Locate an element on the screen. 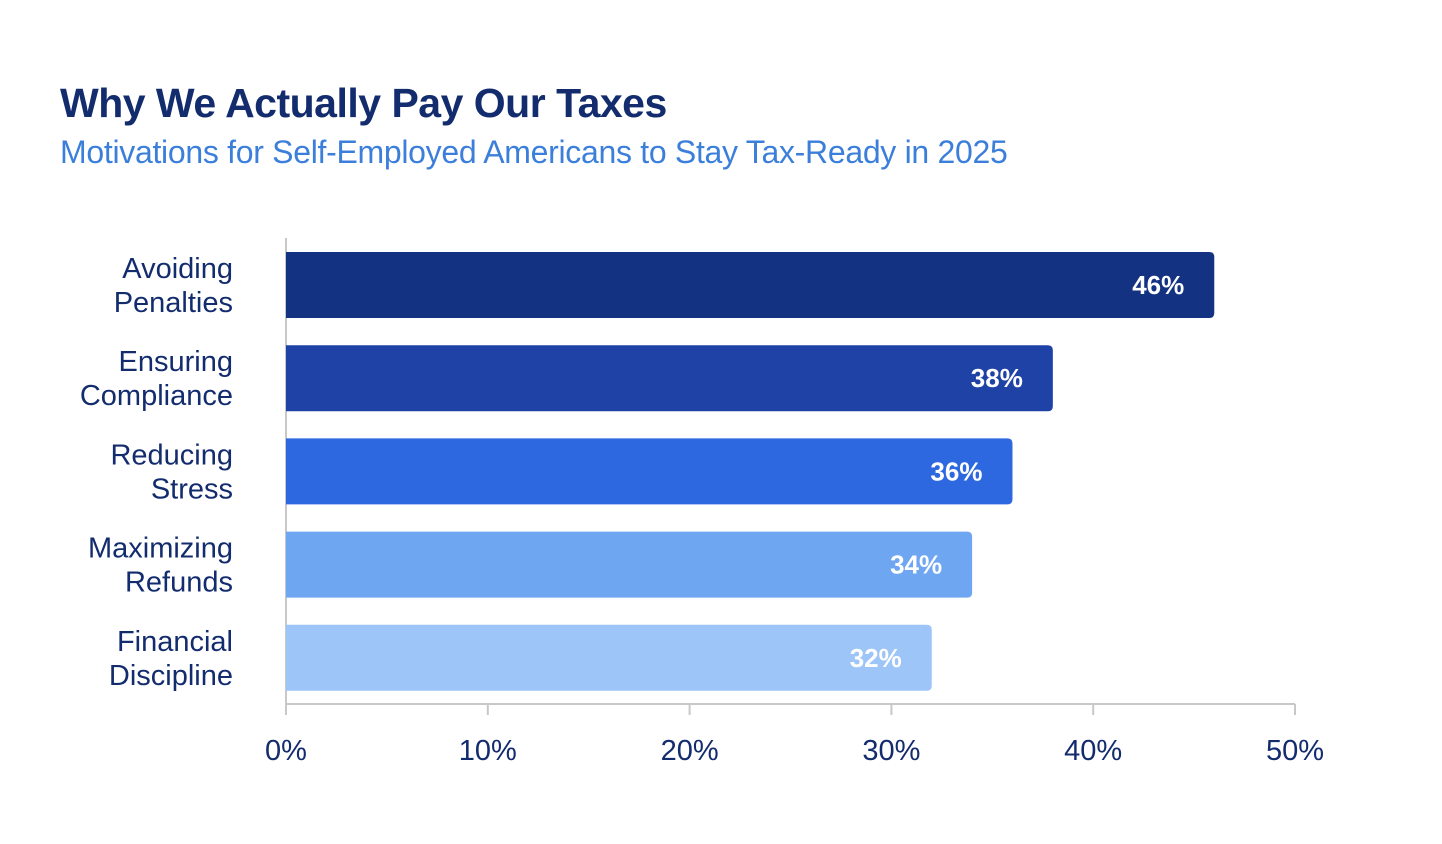  category-label: Financial is located at coordinates (175, 642).